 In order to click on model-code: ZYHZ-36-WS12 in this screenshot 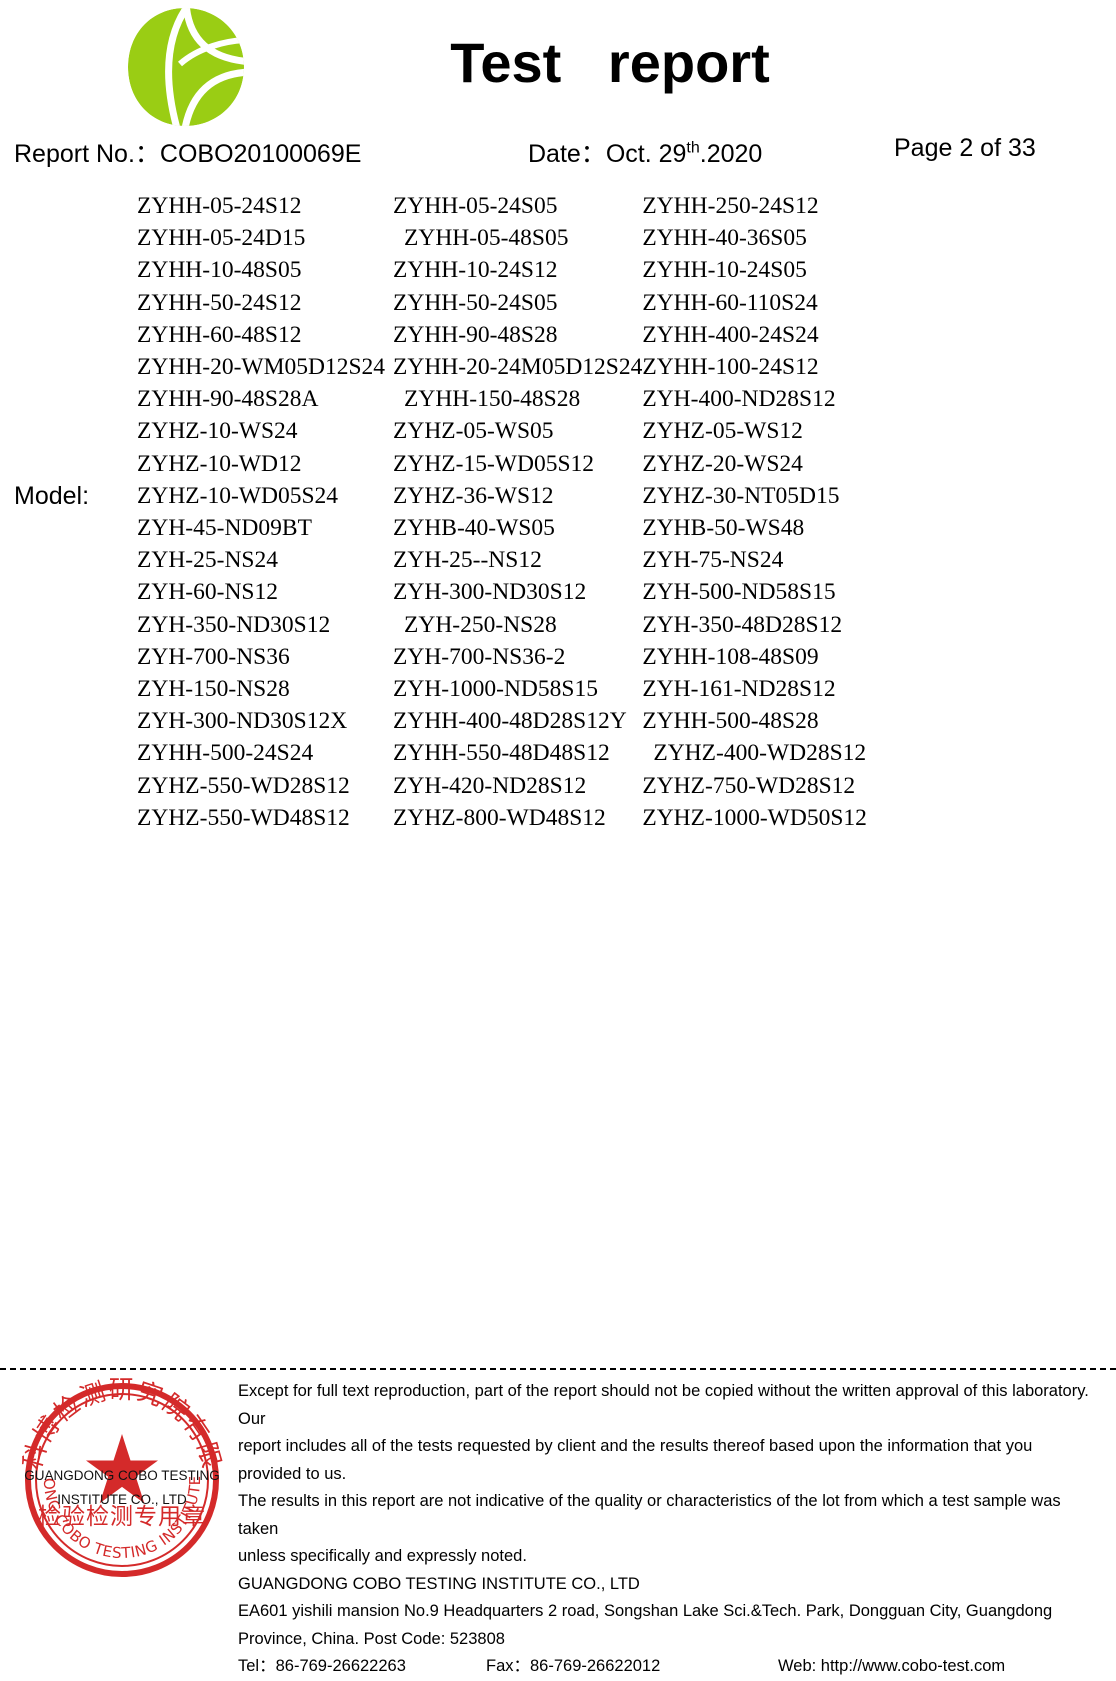, I will do `click(473, 495)`.